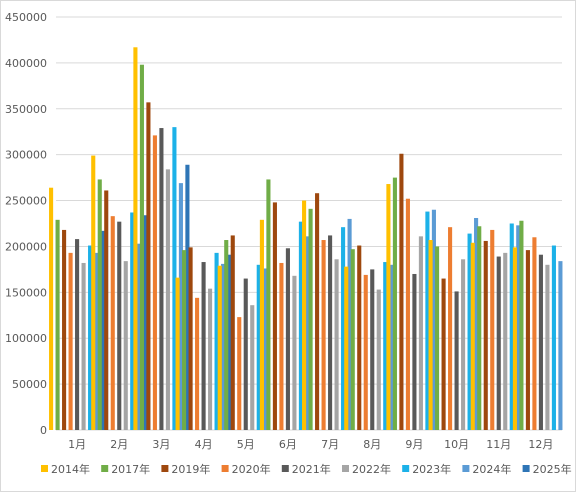 The image size is (576, 493). What do you see at coordinates (26, 109) in the screenshot?
I see `y-tick-label: 350000` at bounding box center [26, 109].